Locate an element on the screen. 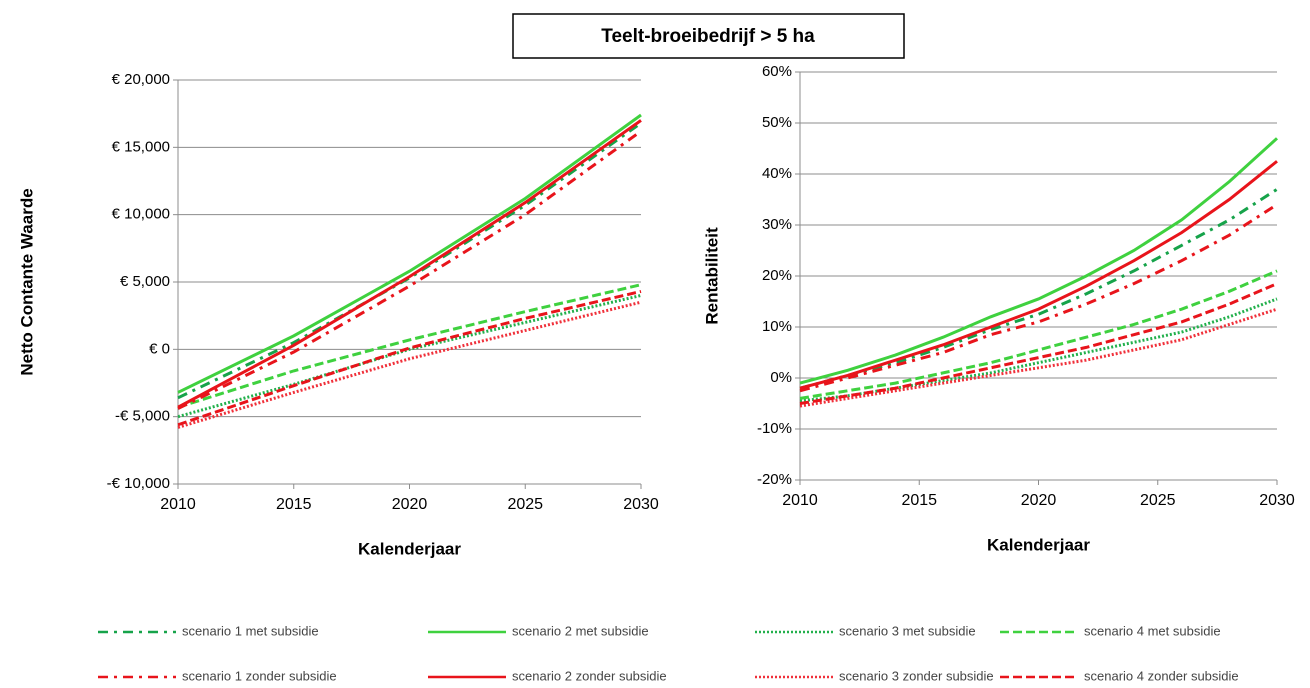 This screenshot has width=1310, height=688. y-tick-label: 40% is located at coordinates (777, 173).